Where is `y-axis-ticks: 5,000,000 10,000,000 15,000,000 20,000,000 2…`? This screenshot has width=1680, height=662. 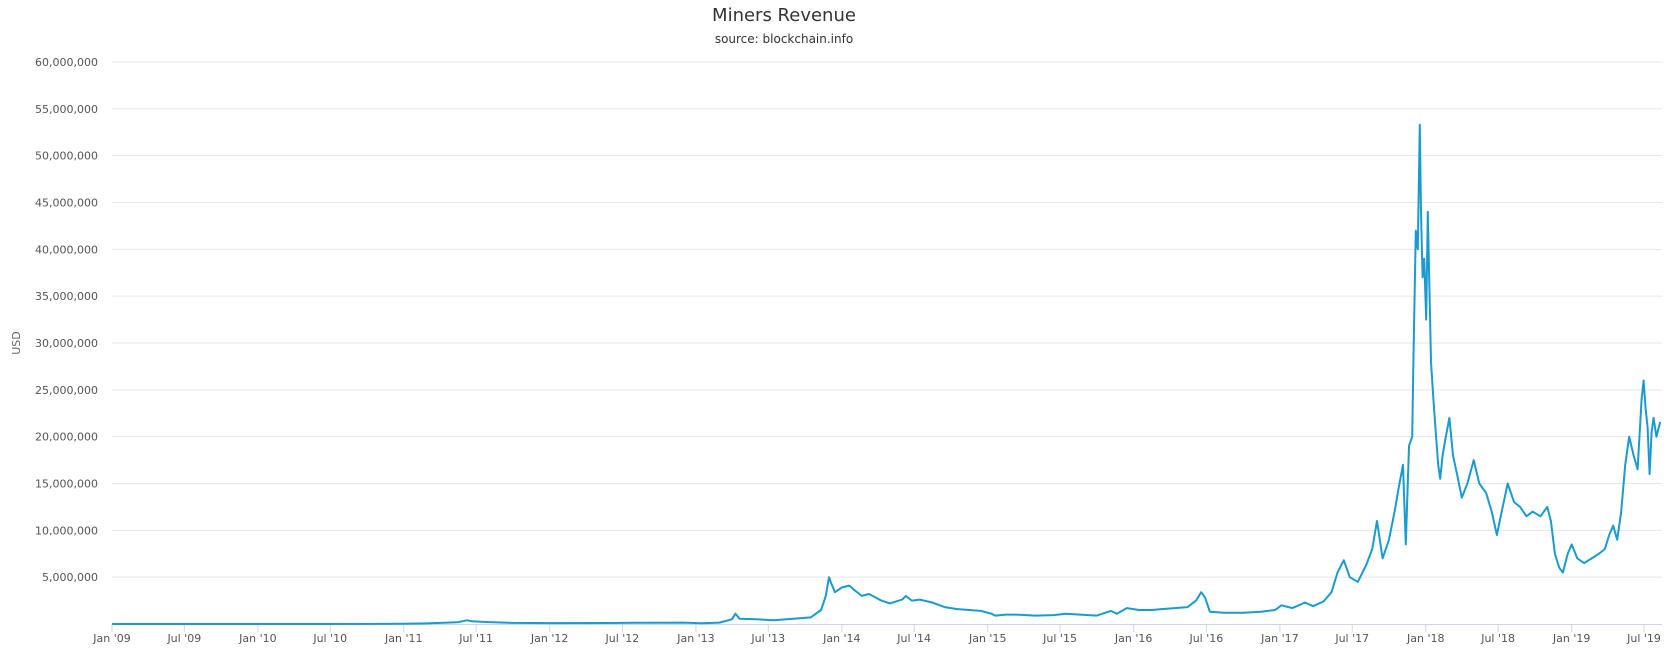 y-axis-ticks: 5,000,000 10,000,000 15,000,000 20,000,000 2… is located at coordinates (66, 320).